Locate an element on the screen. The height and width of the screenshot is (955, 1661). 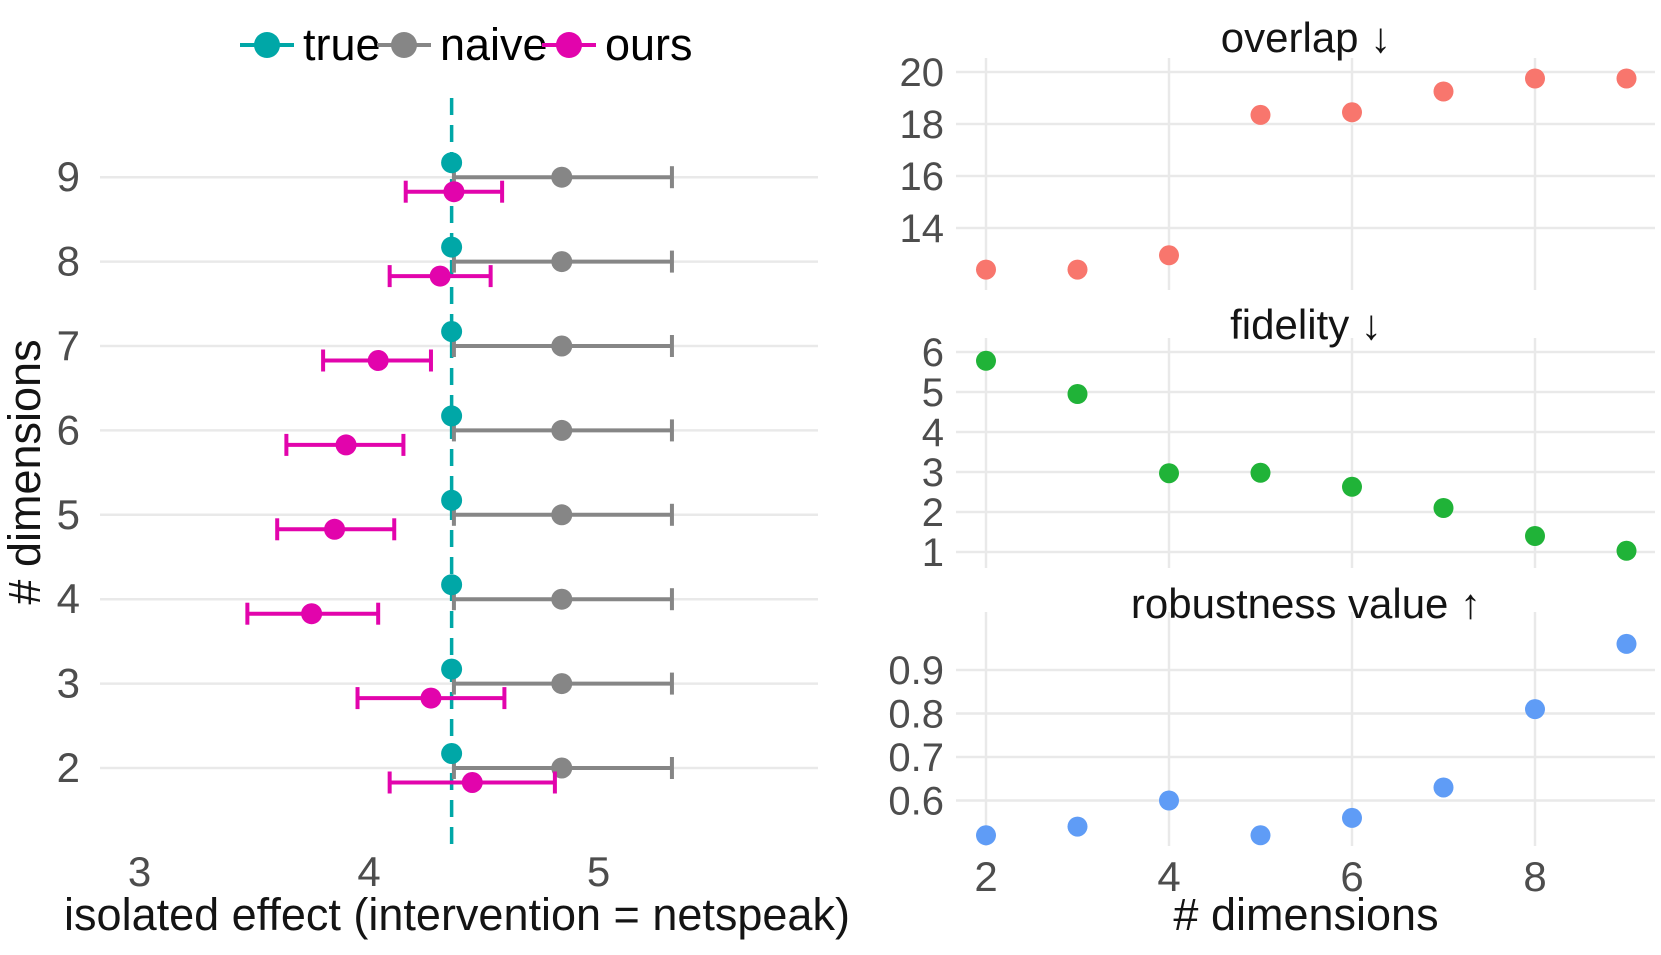
x-tick-label: 8 is located at coordinates (1534, 876).